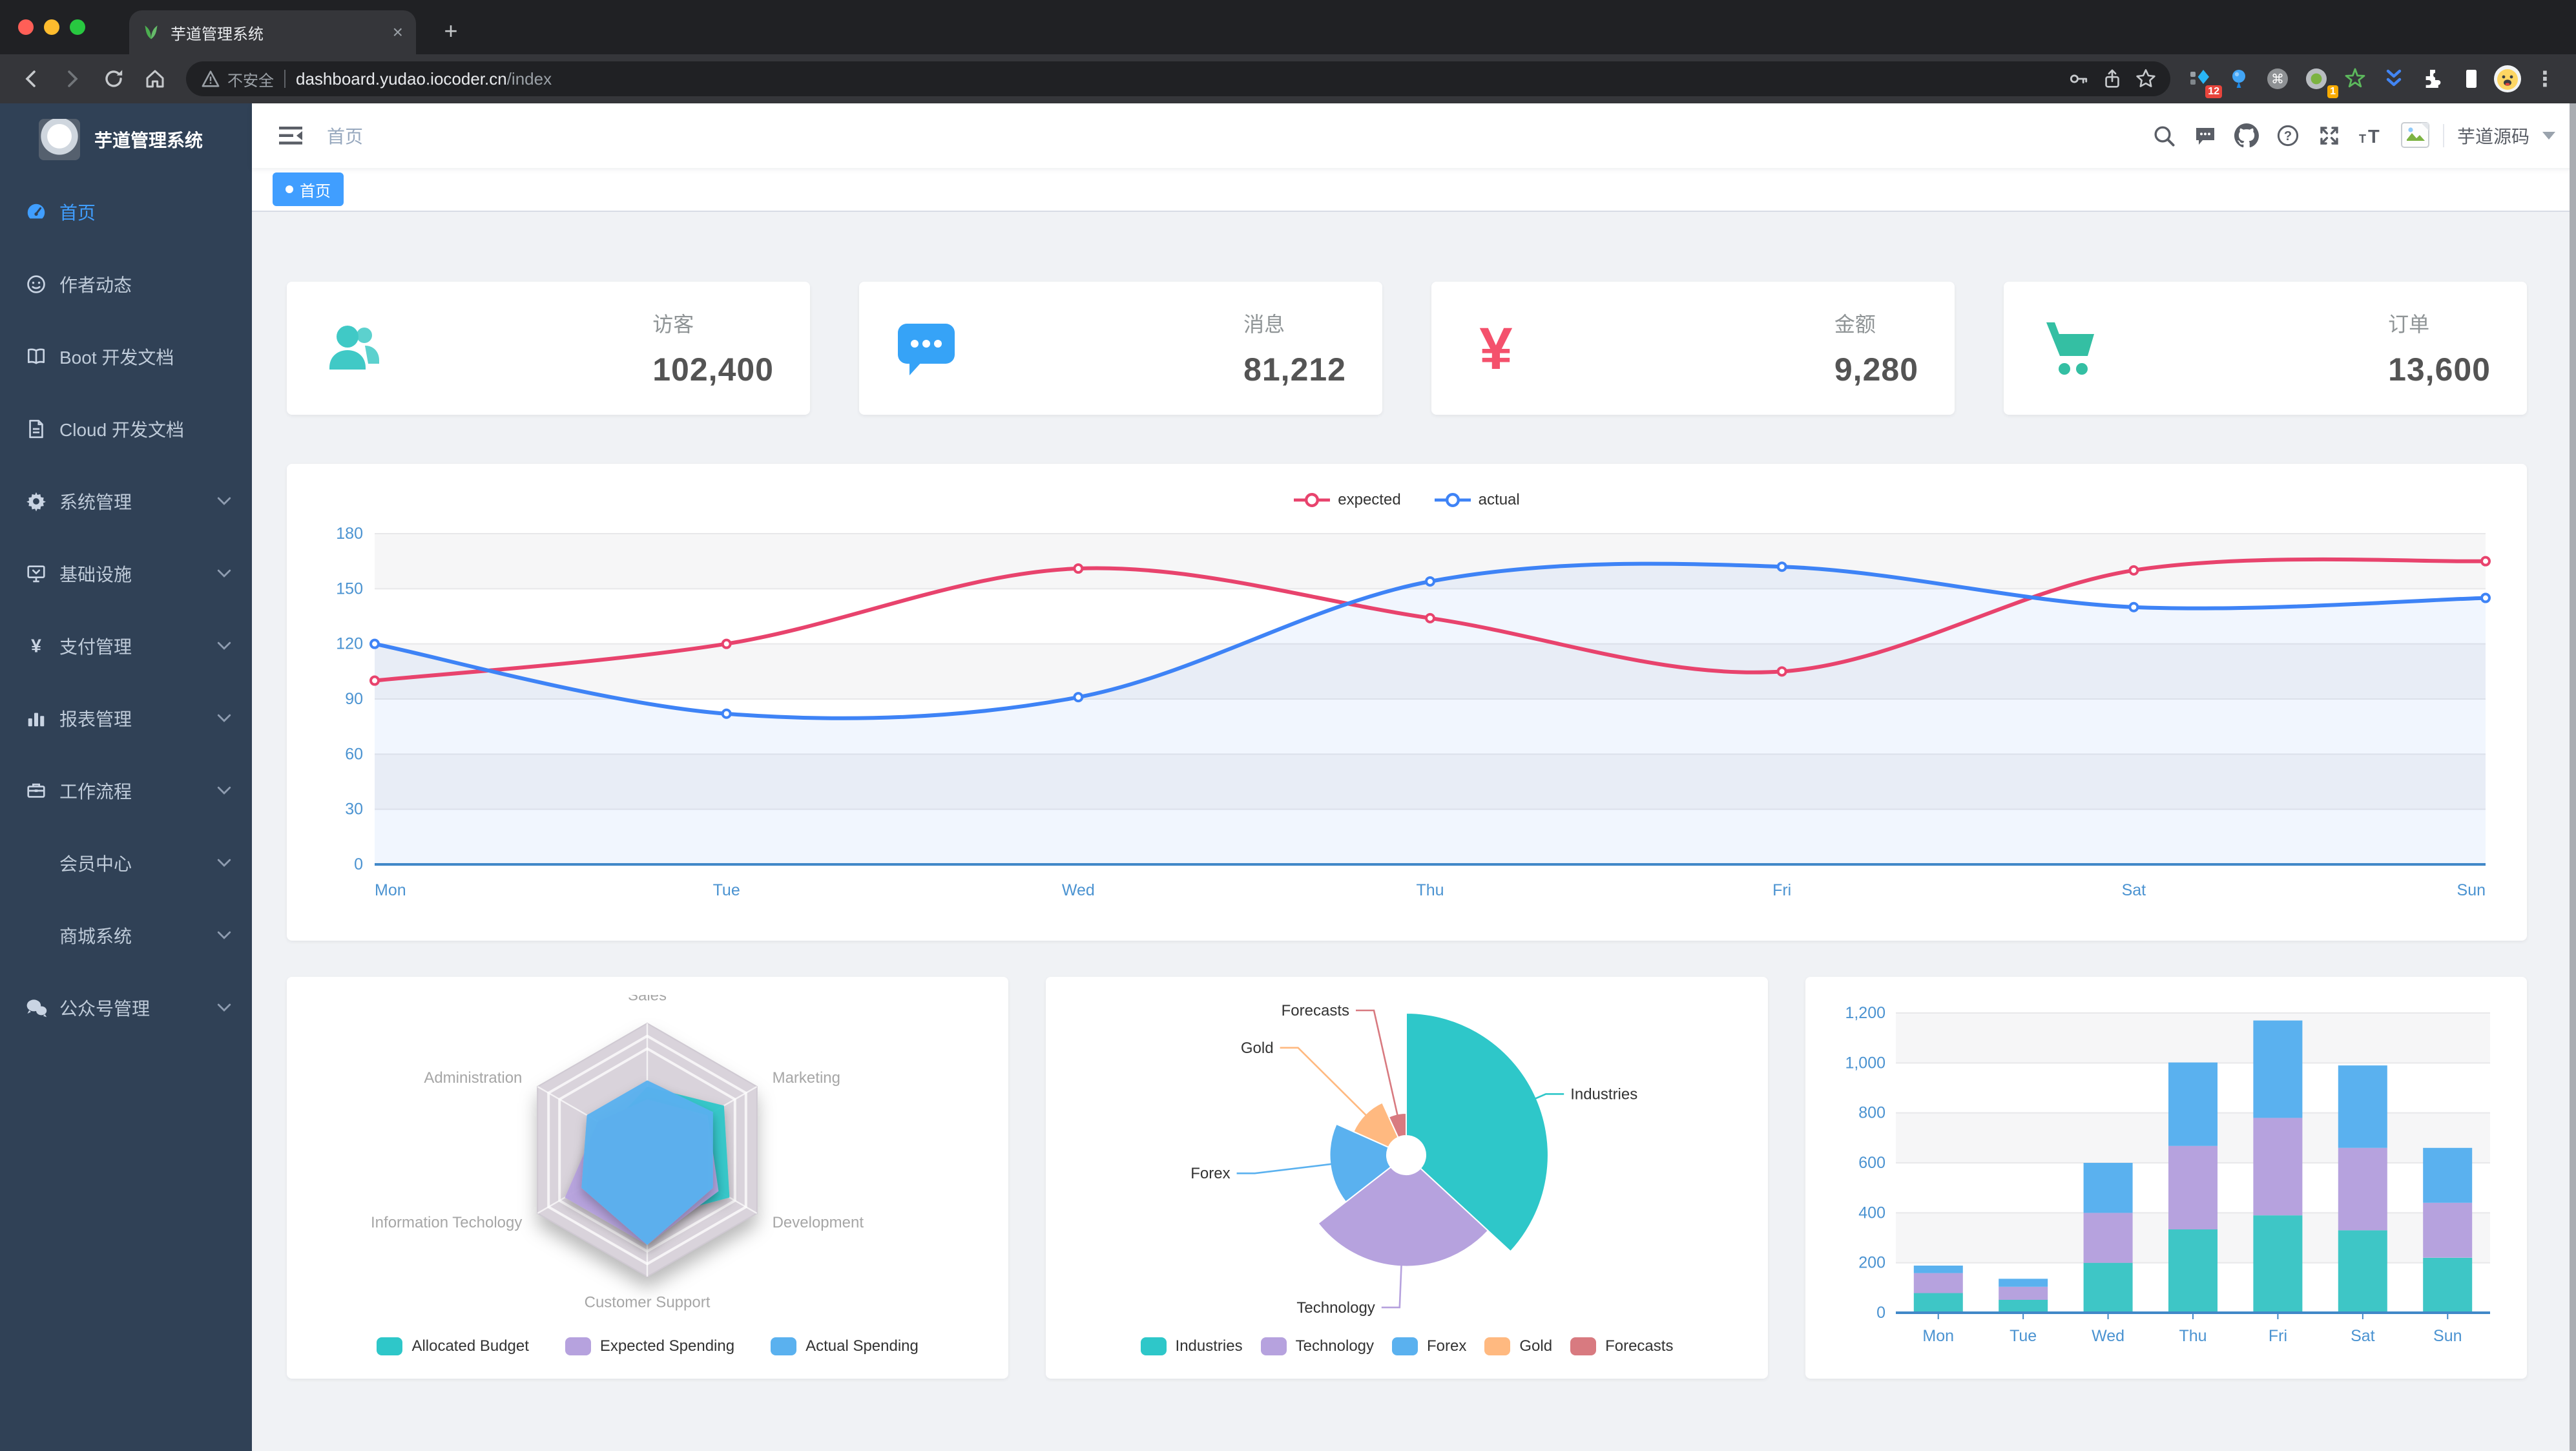 The image size is (2576, 1451). I want to click on site-security-chip: 不安全, so click(238, 79).